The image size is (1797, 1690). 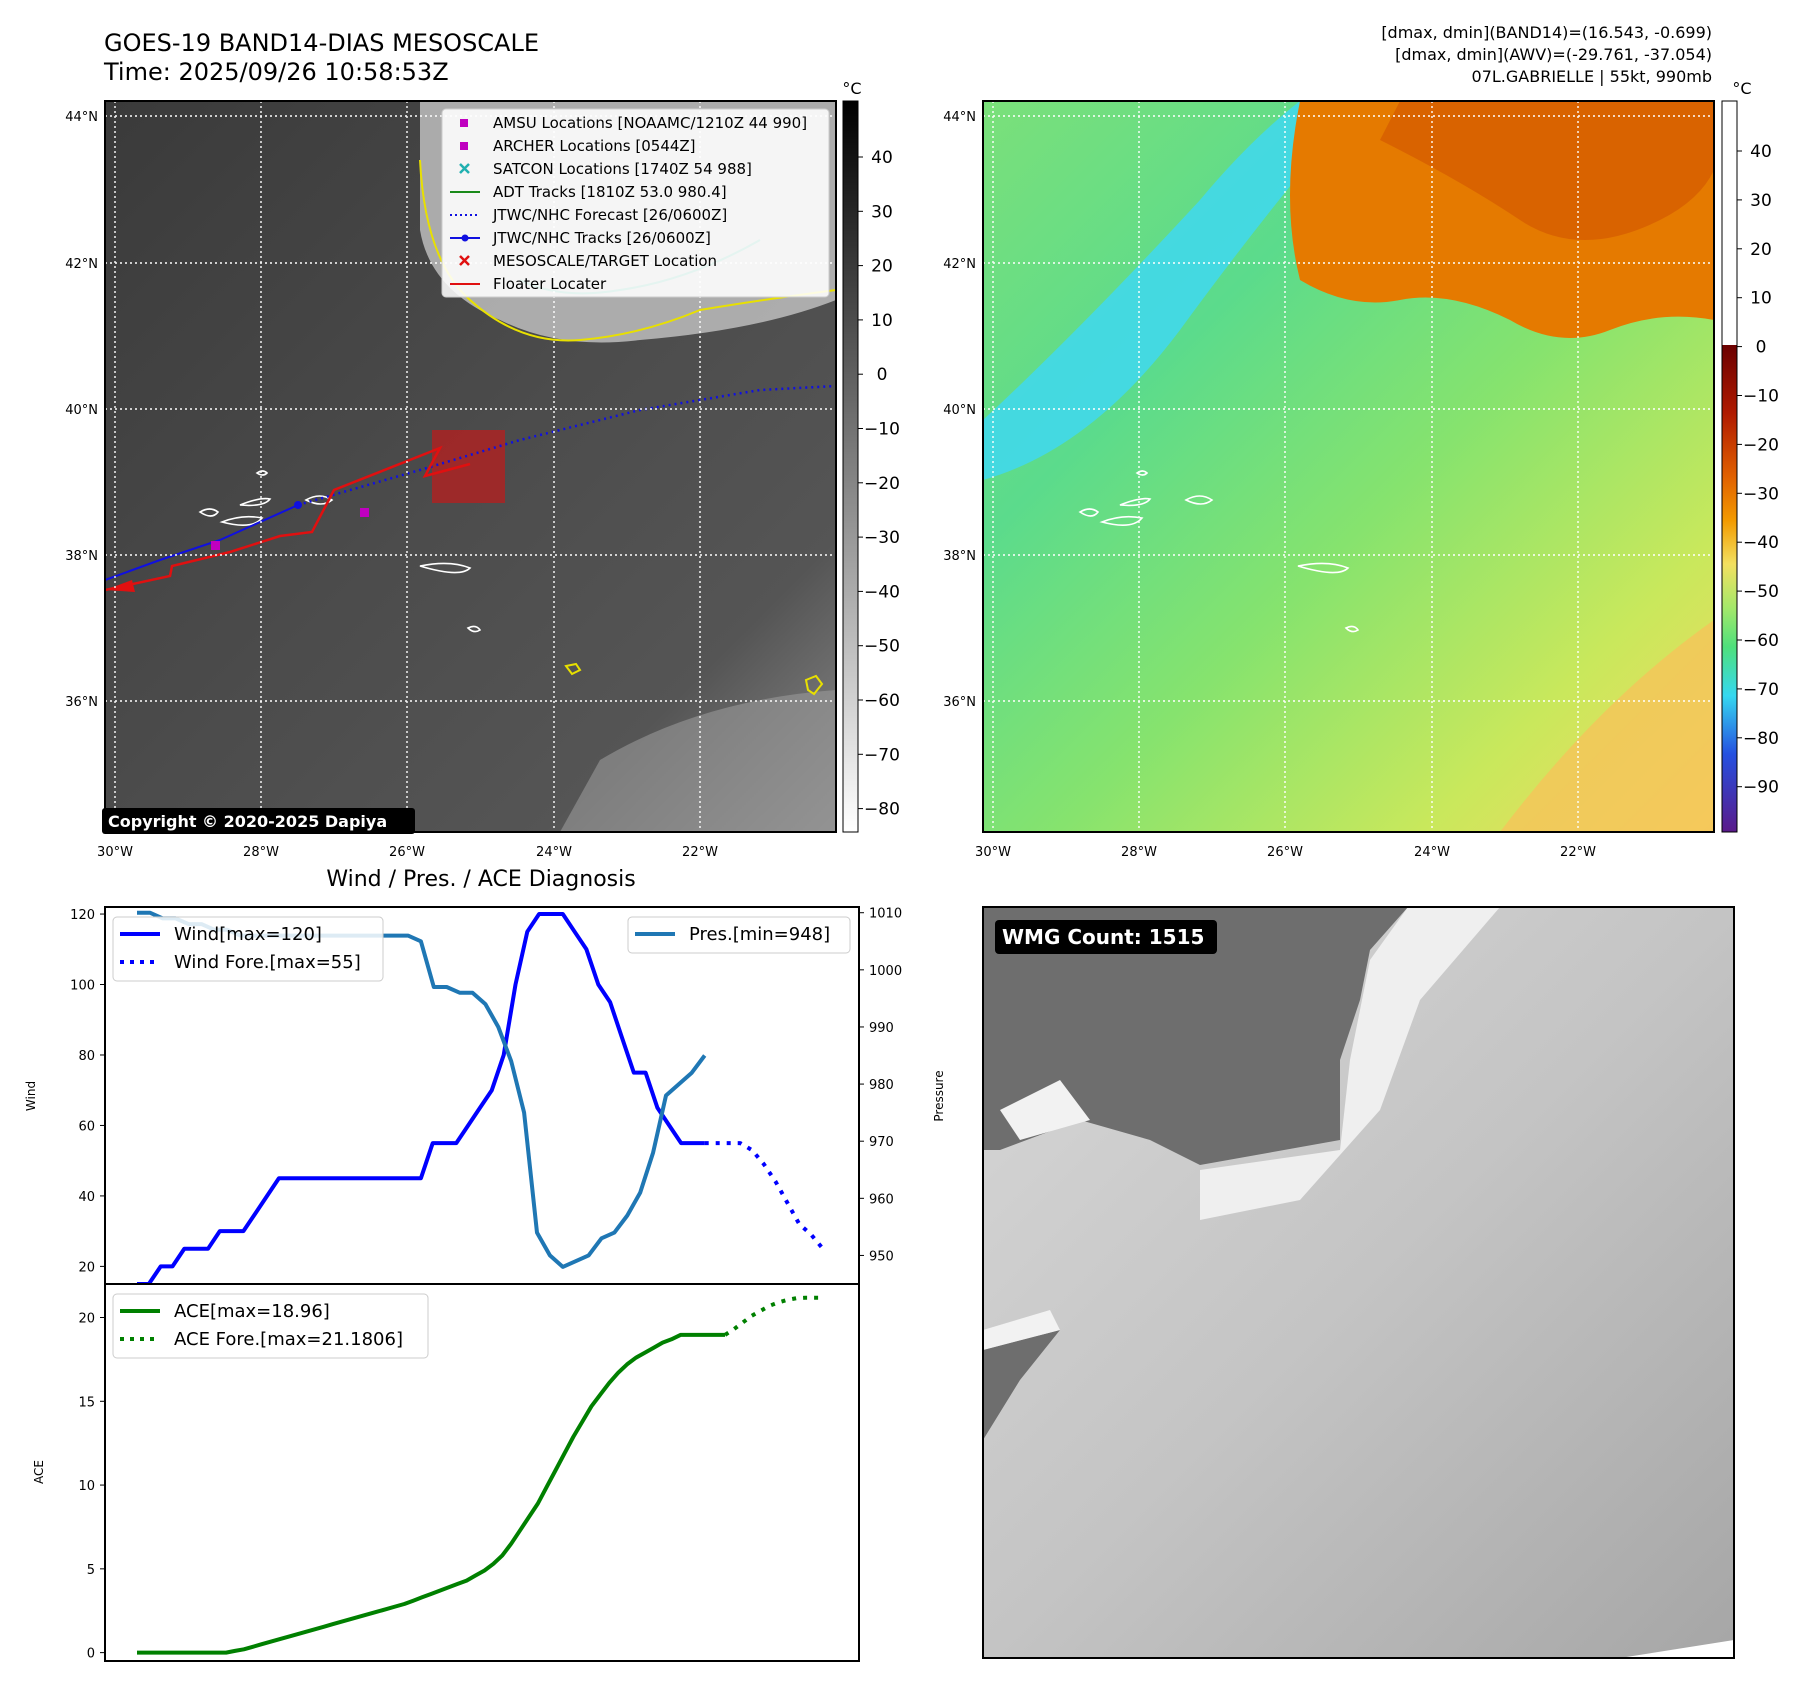 What do you see at coordinates (120, 586) in the screenshot?
I see `floater-arrow-head` at bounding box center [120, 586].